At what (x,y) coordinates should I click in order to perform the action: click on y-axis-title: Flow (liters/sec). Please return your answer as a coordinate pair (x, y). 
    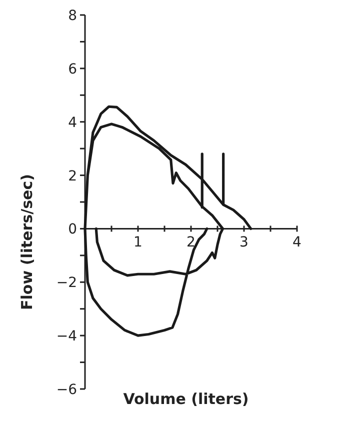
    Looking at the image, I should click on (27, 242).